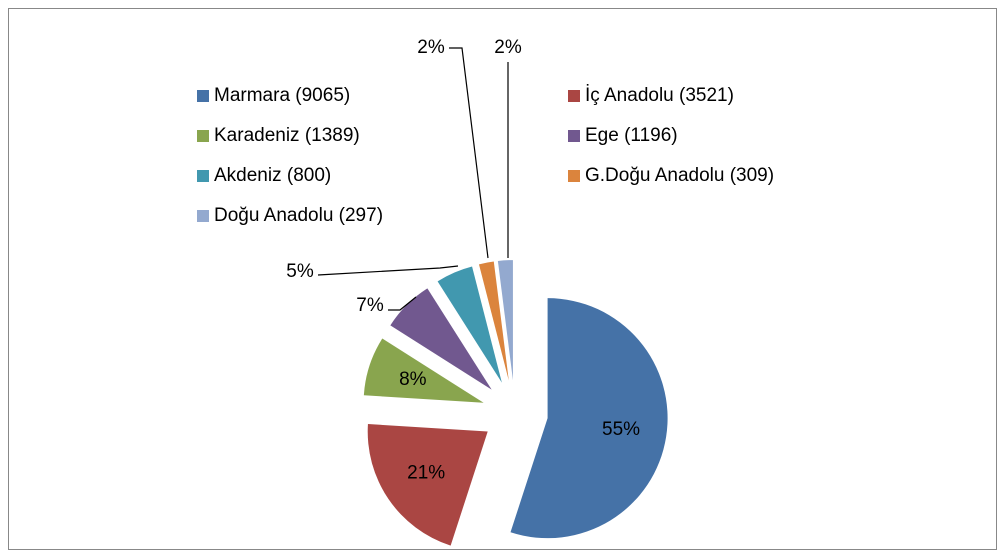 This screenshot has width=1006, height=560. I want to click on legend-label: G.Doğu Anadolu (309), so click(679, 175).